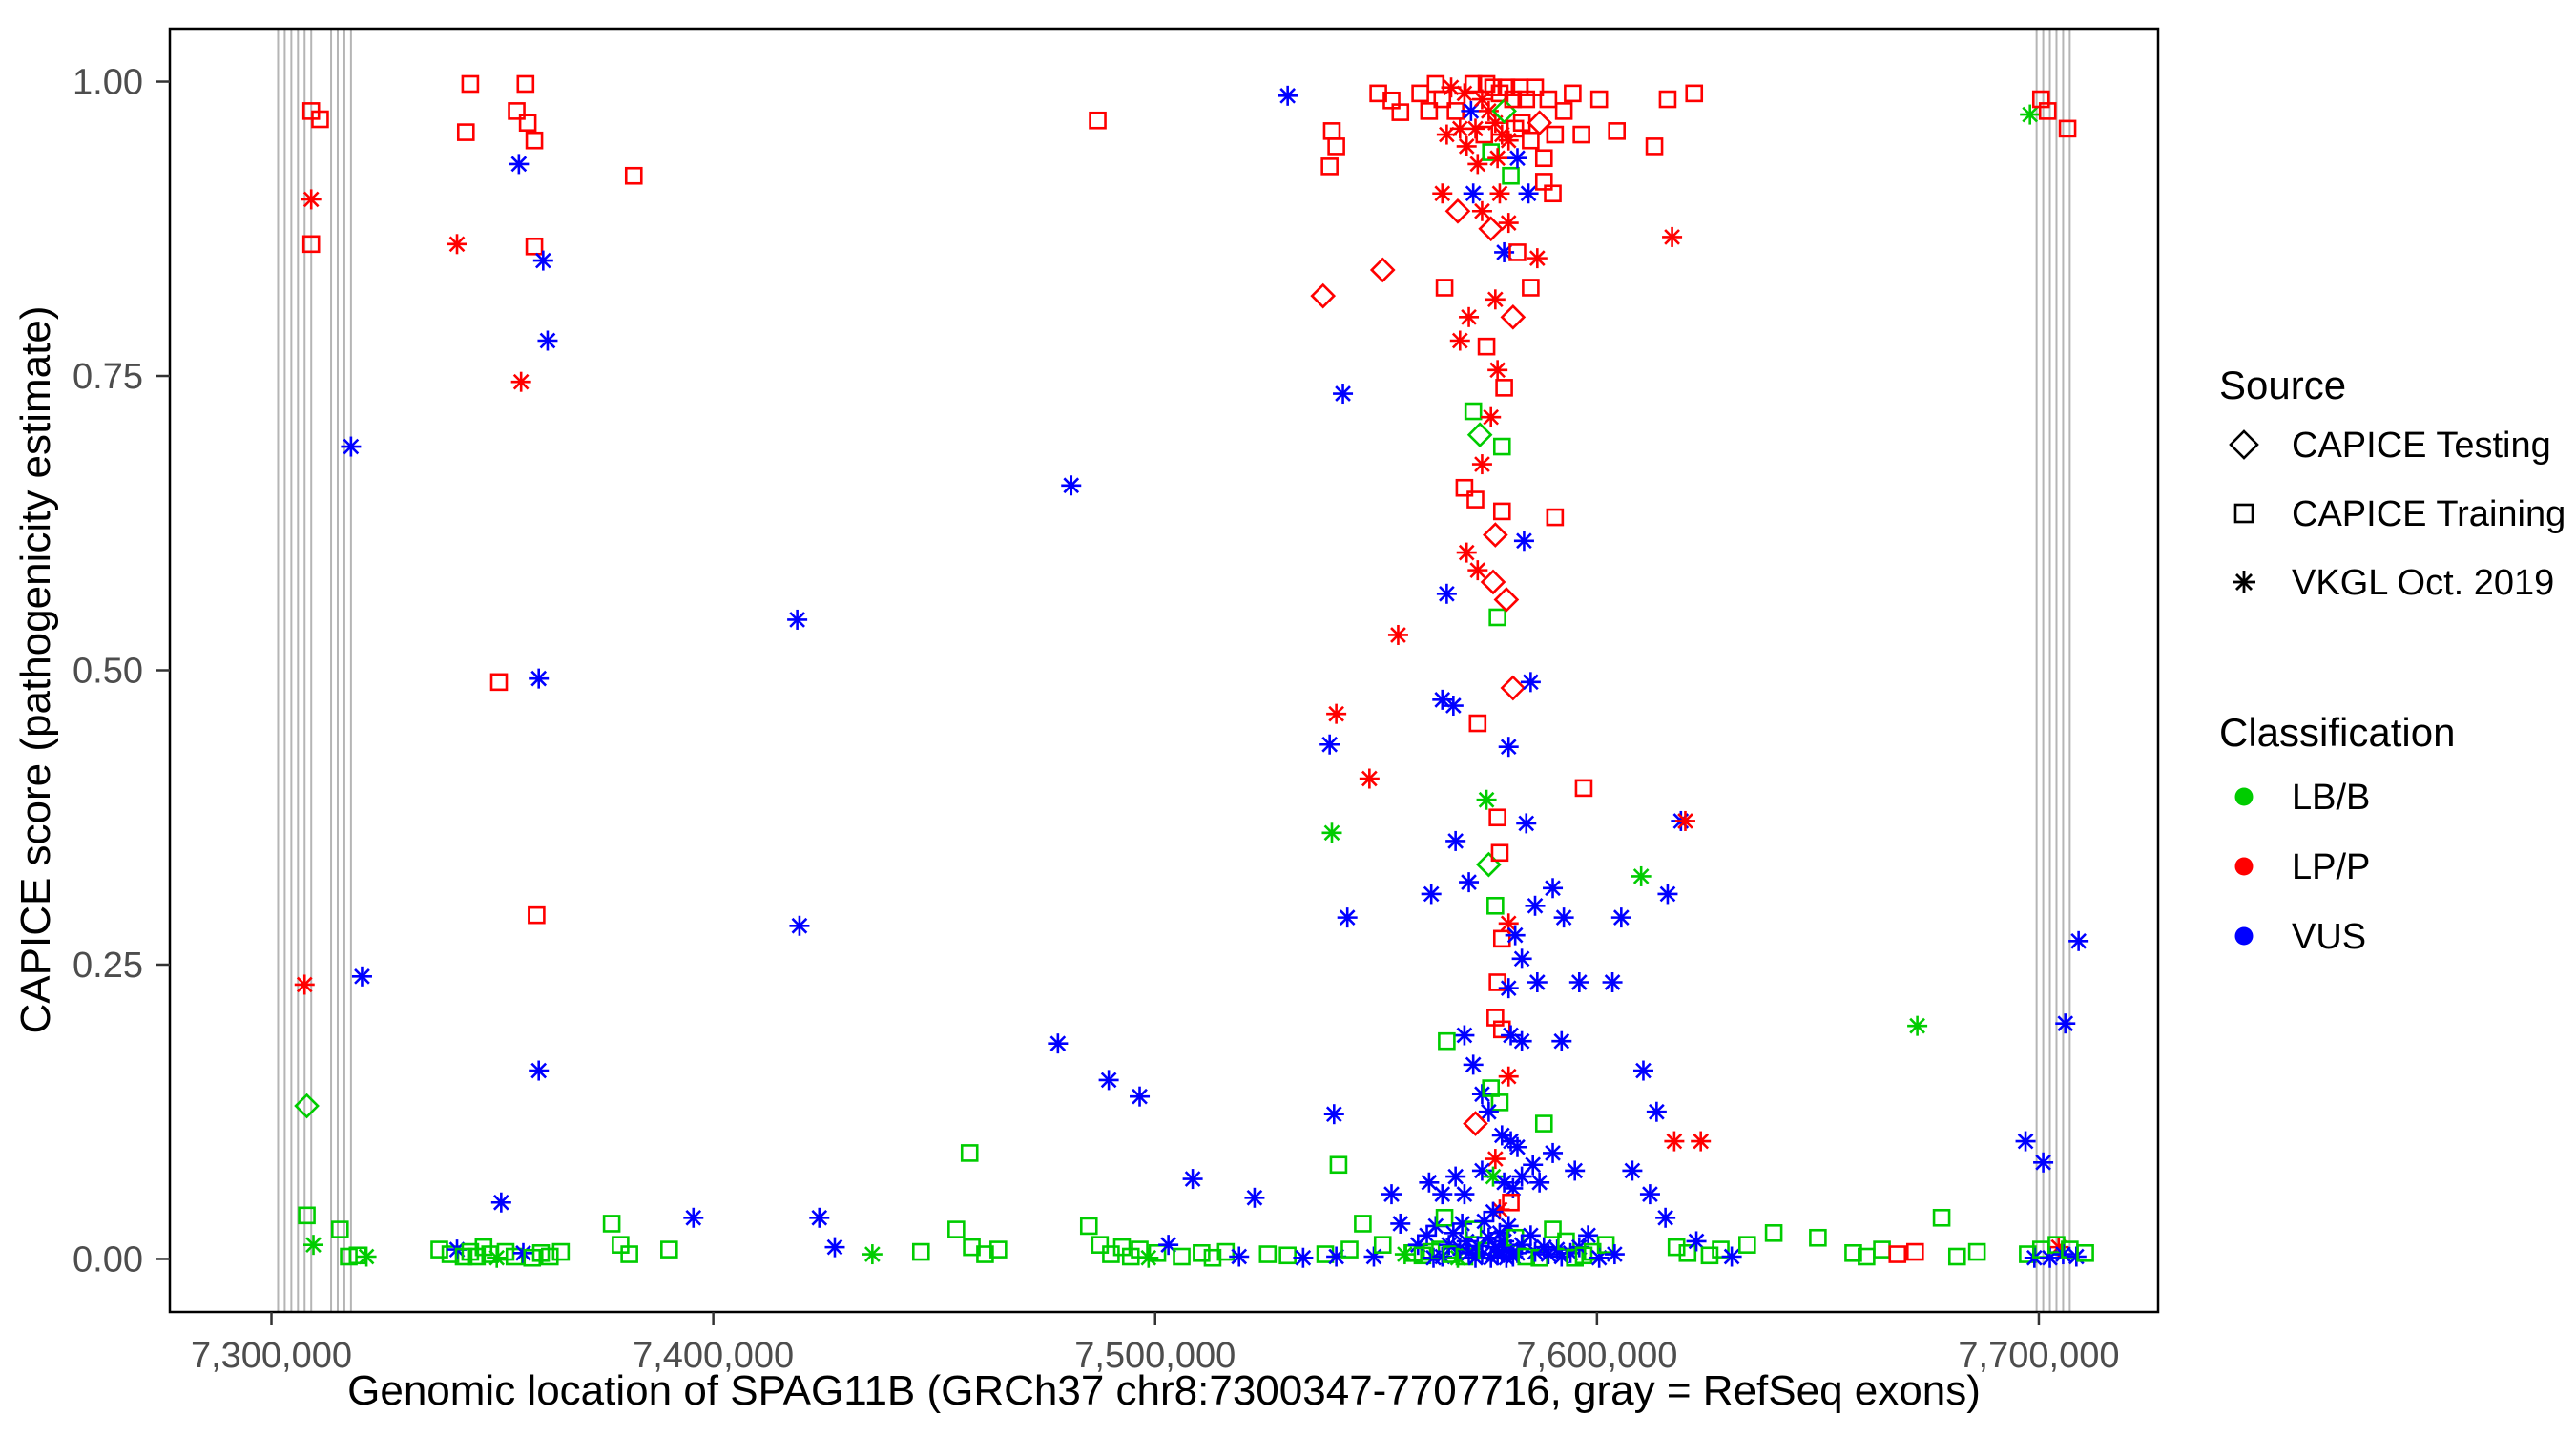 This screenshot has width=2576, height=1436. I want to click on y-tick-label: 0.00, so click(108, 1259).